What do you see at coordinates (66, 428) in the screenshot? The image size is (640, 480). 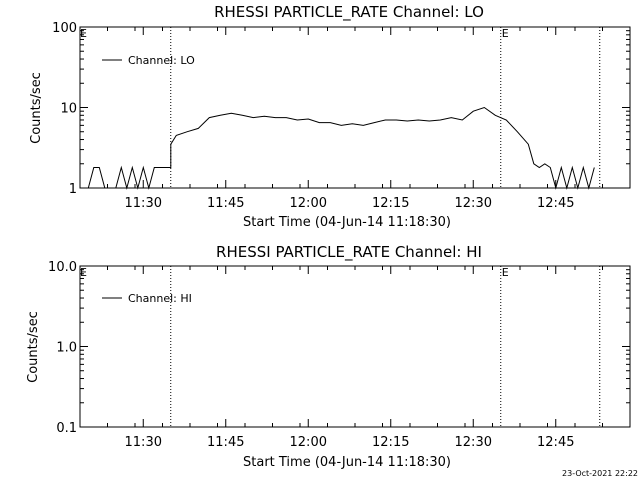 I see `y-tick-label: 0.1` at bounding box center [66, 428].